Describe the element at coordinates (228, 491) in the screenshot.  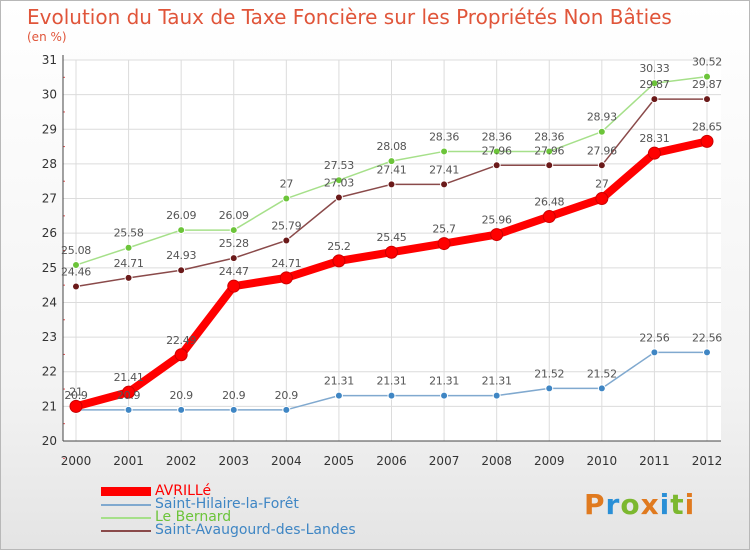
I see `legend-item: AVRILLé` at that location.